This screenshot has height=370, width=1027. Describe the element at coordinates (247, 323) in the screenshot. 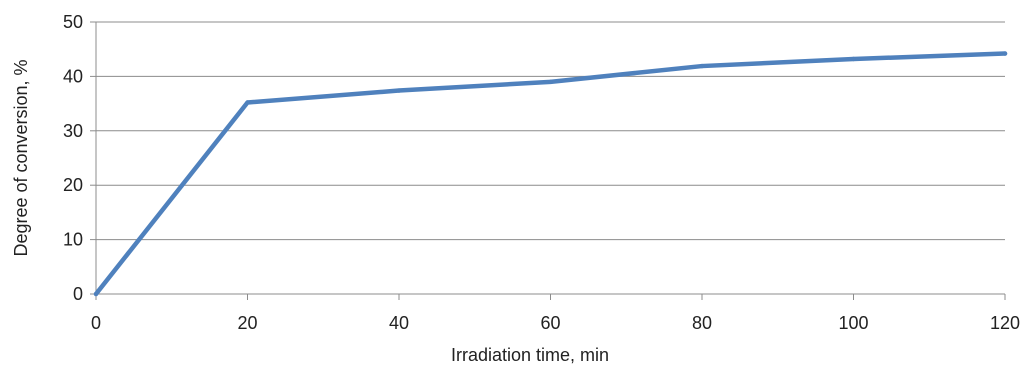

I see `x-tick-label: 20` at that location.